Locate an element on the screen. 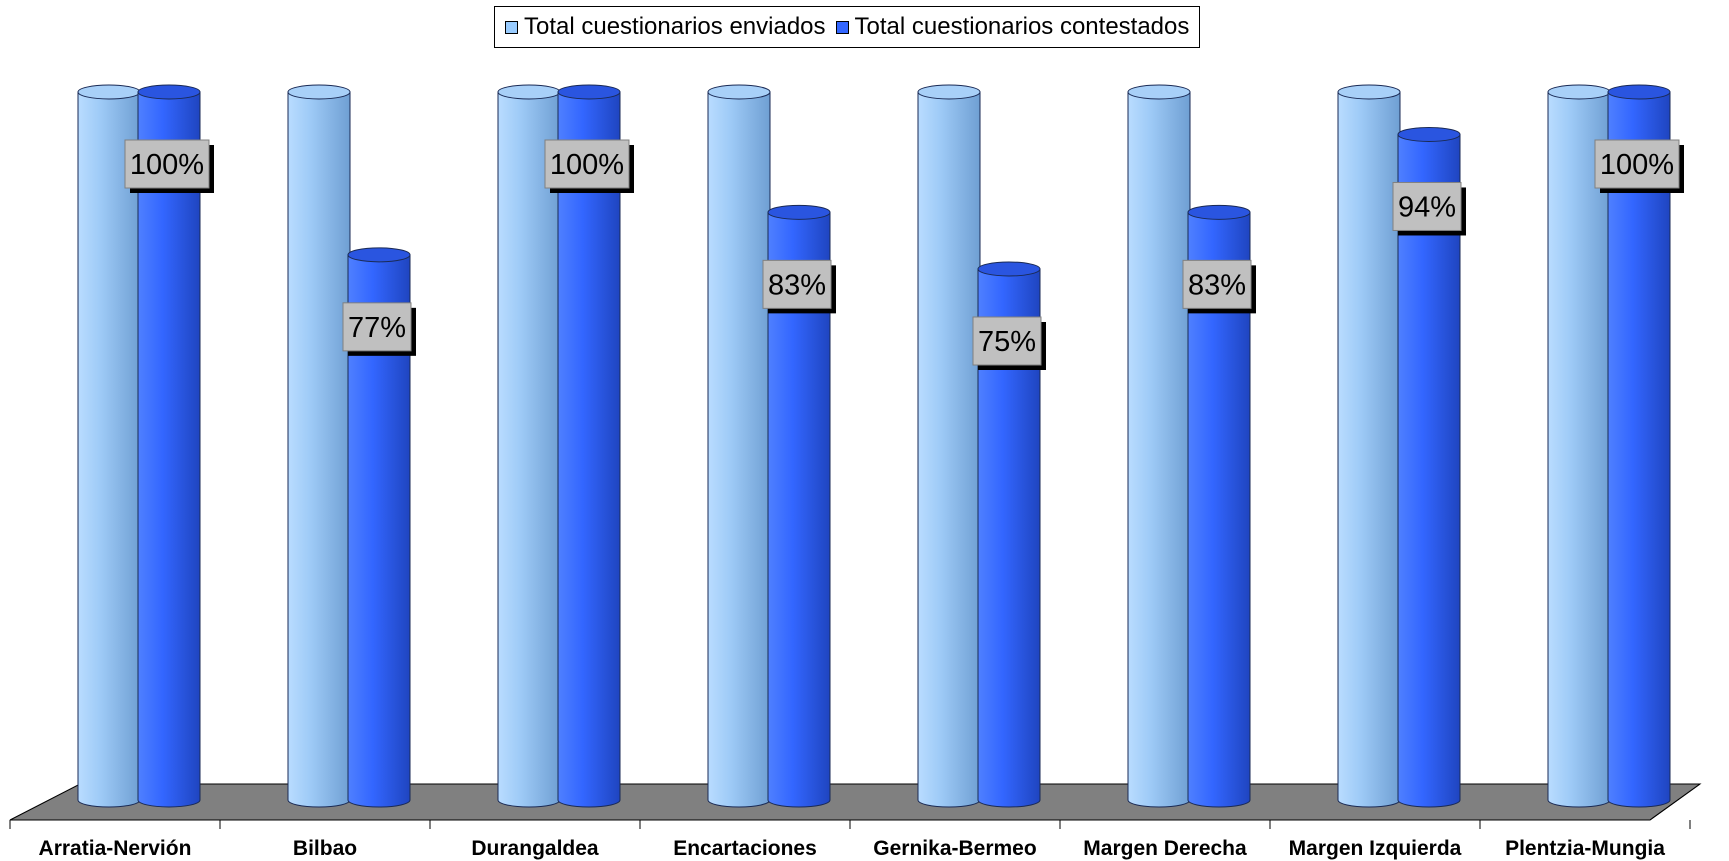 Image resolution: width=1729 pixels, height=861 pixels. legend-item-sent: Total cuestionarios enviados is located at coordinates (665, 27).